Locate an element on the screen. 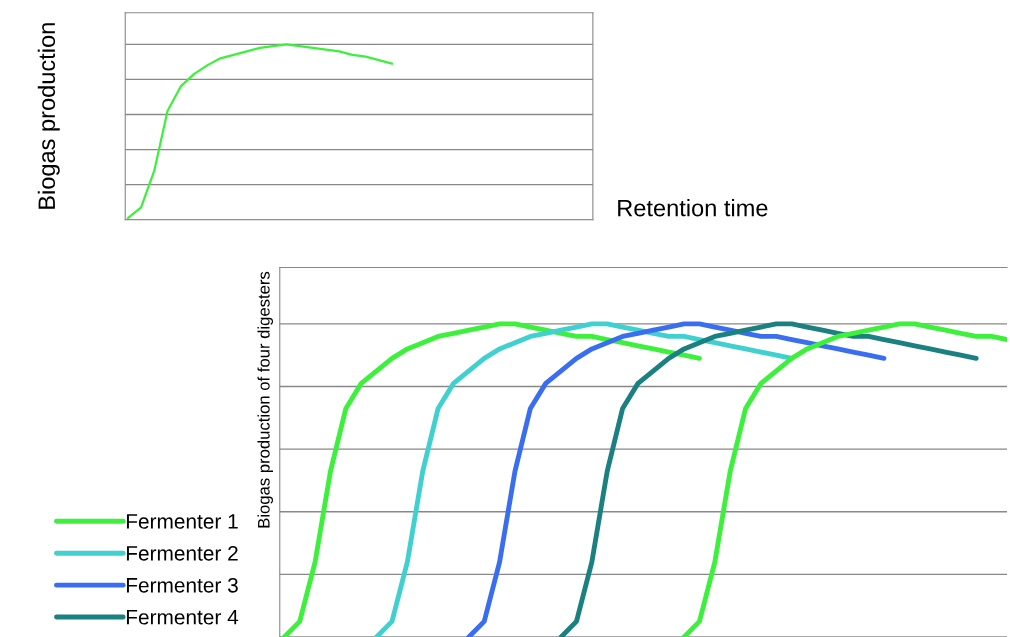 Image resolution: width=1010 pixels, height=637 pixels. y-axis-title: Biogas production is located at coordinates (48, 116).